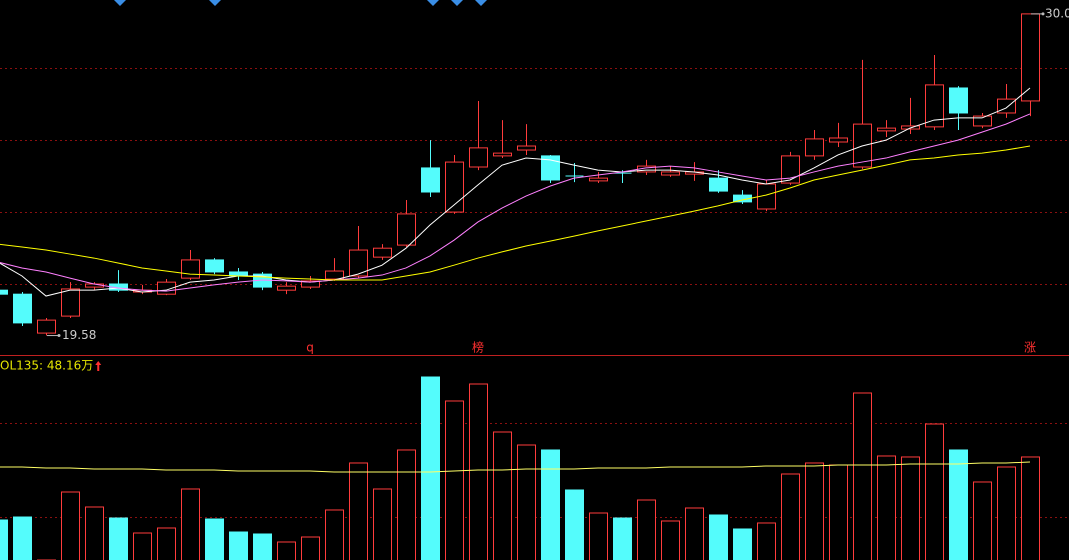  What do you see at coordinates (46, 366) in the screenshot?
I see `volume-label: OL135: 48.16万` at bounding box center [46, 366].